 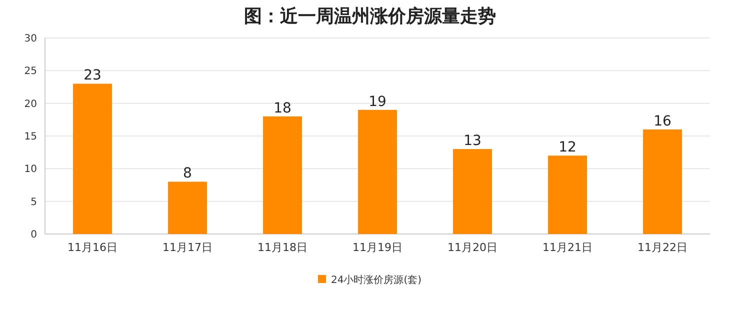 I want to click on x-tick-label: 11月21日, so click(x=567, y=247).